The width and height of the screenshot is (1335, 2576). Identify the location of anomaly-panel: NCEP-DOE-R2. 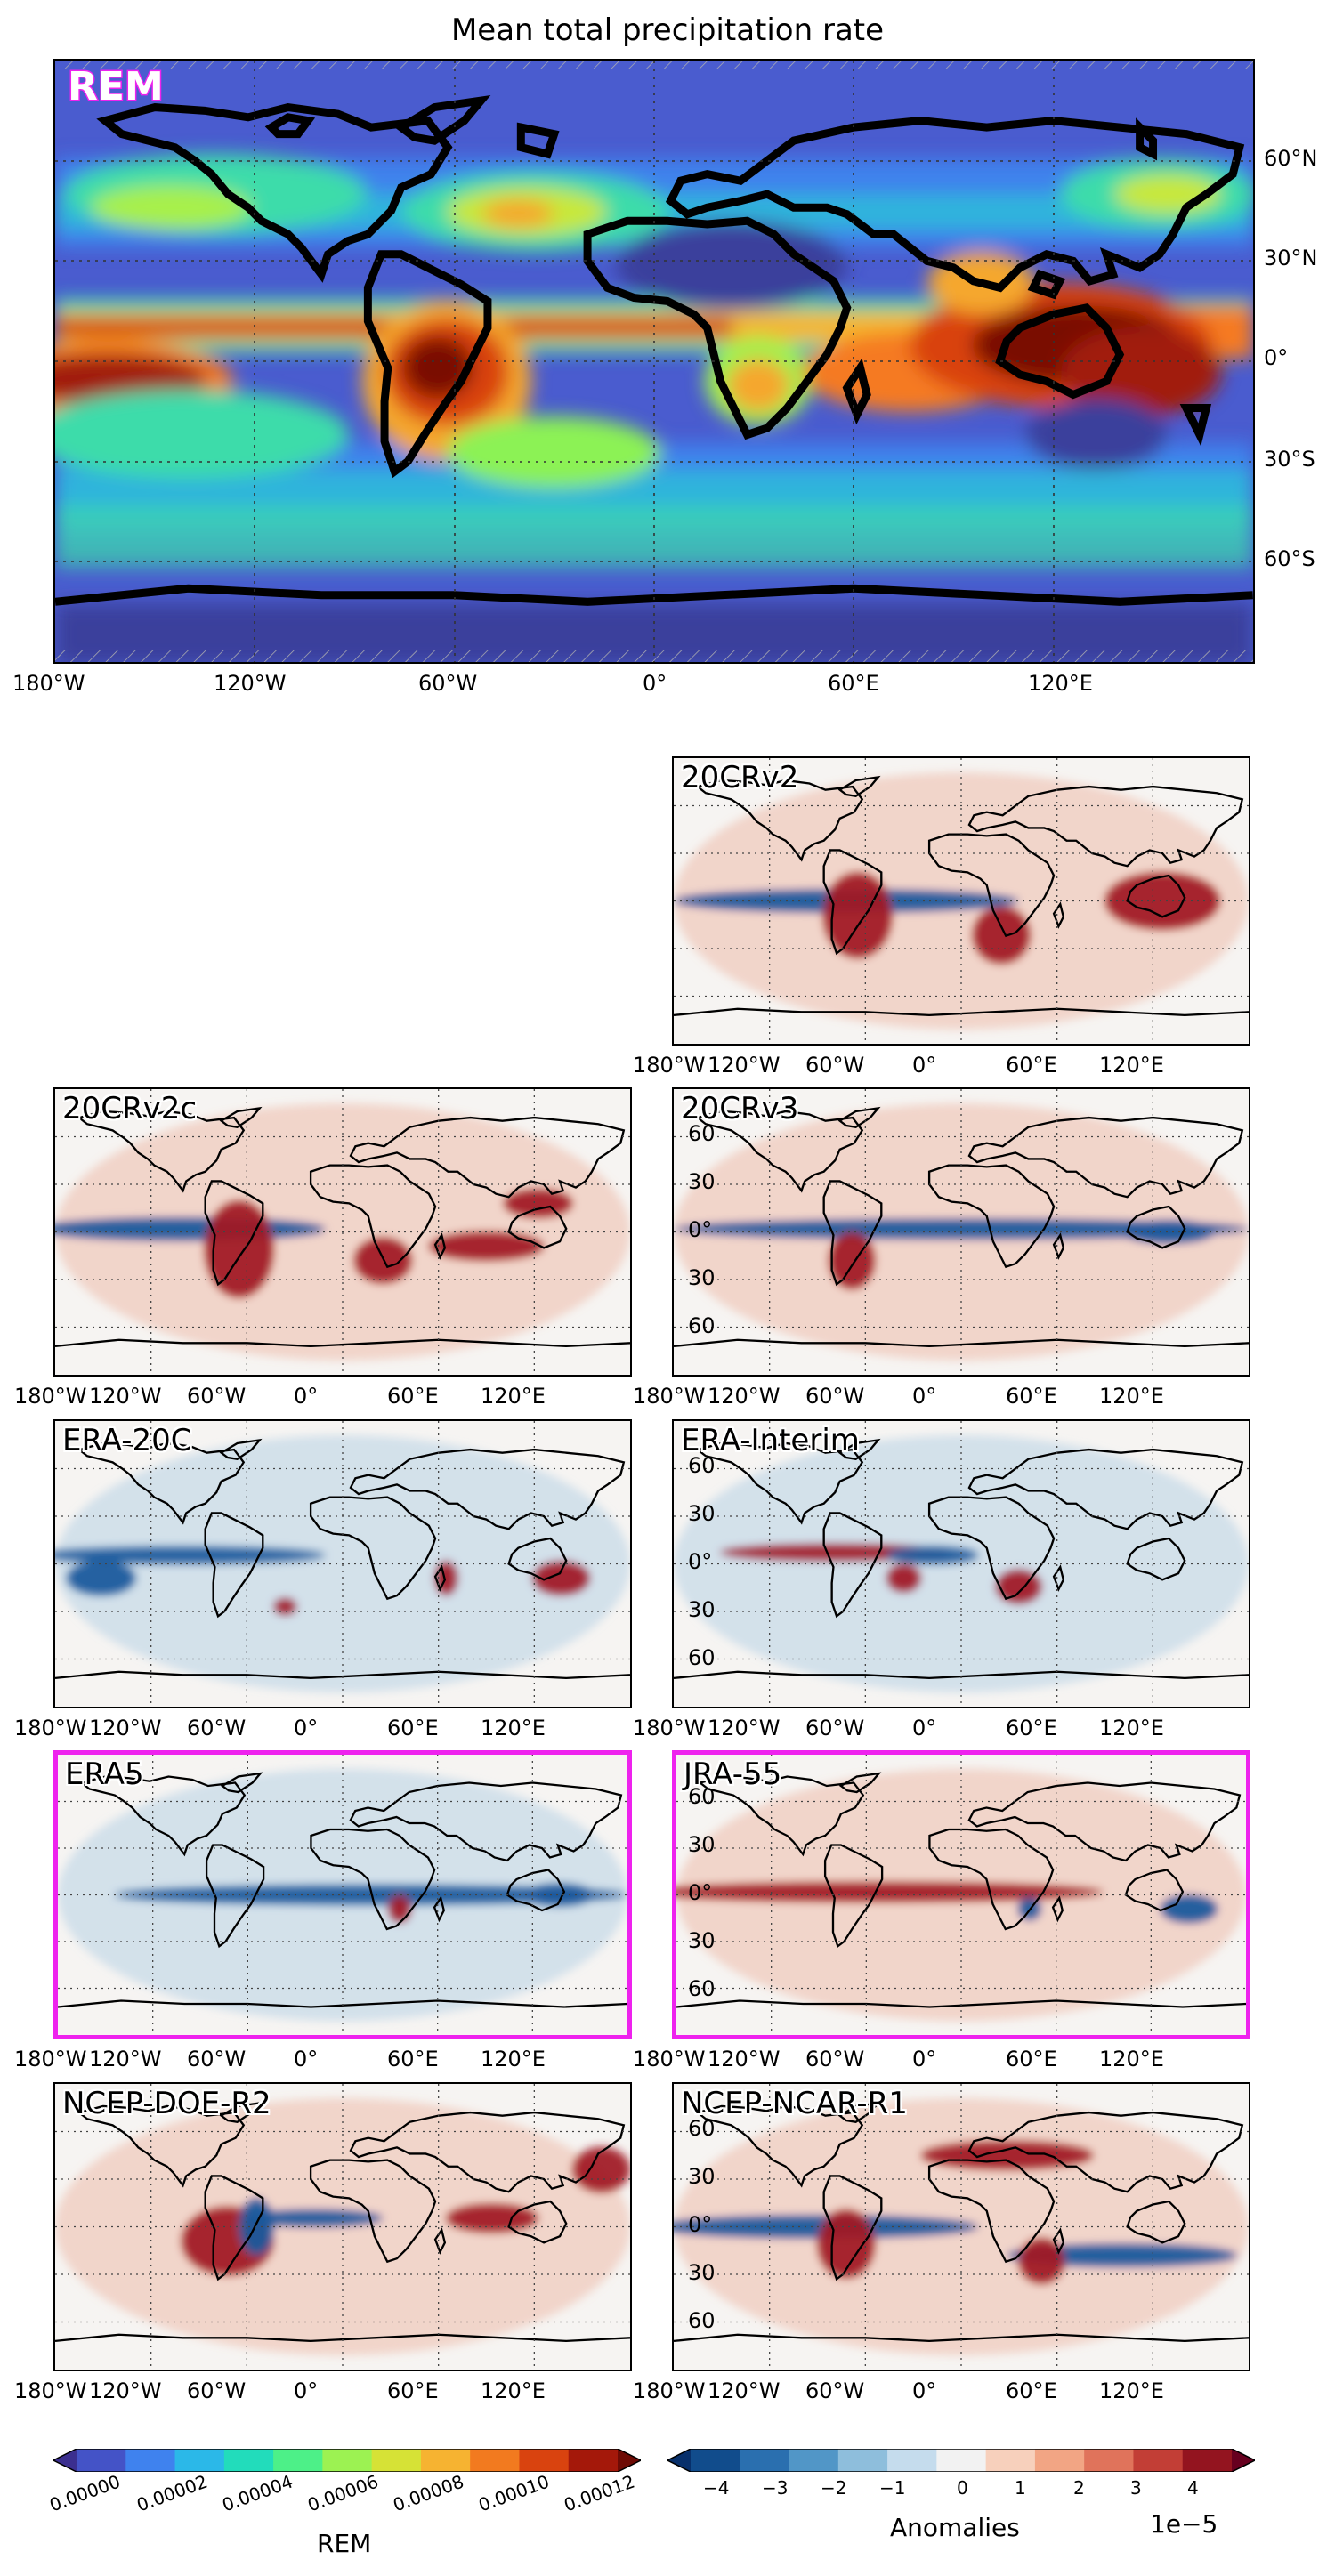
(342, 2226).